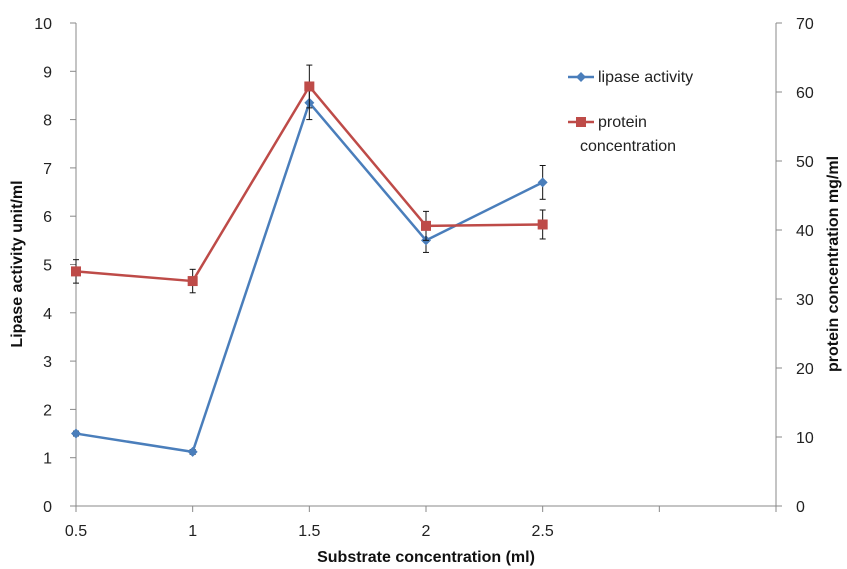 The height and width of the screenshot is (569, 847). What do you see at coordinates (833, 264) in the screenshot?
I see `right-y-axis-title: protein concentration mg/ml` at bounding box center [833, 264].